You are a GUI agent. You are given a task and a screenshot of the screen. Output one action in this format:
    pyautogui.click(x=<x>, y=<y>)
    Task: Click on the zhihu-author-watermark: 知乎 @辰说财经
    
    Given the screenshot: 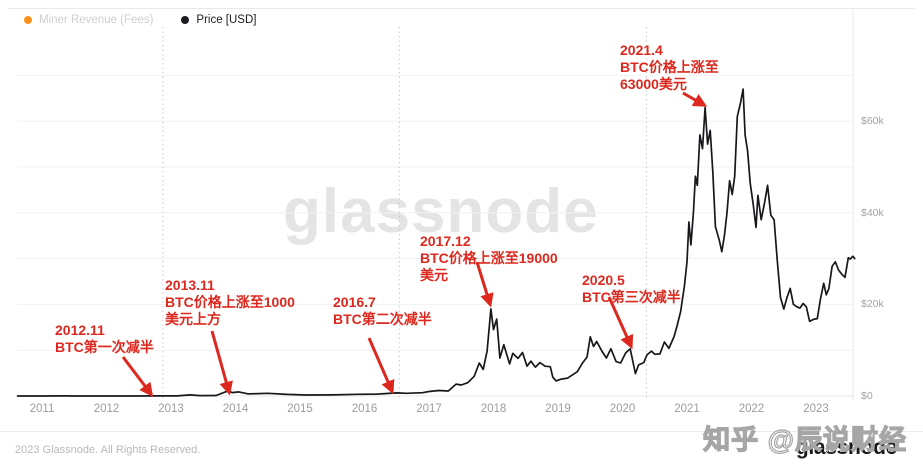 What is the action you would take?
    pyautogui.click(x=805, y=439)
    